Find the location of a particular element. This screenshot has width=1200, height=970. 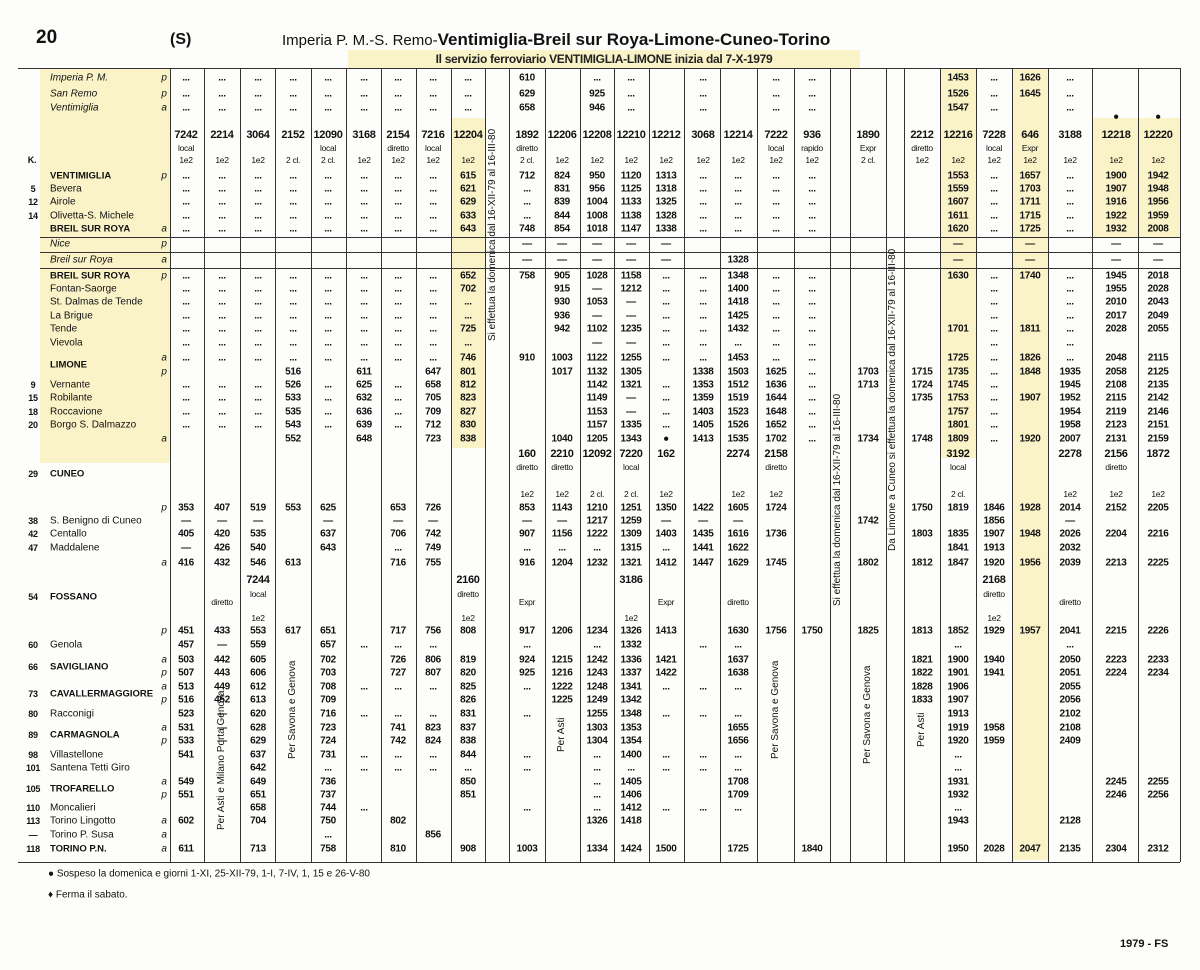

time-cell: 1003 is located at coordinates (527, 849).